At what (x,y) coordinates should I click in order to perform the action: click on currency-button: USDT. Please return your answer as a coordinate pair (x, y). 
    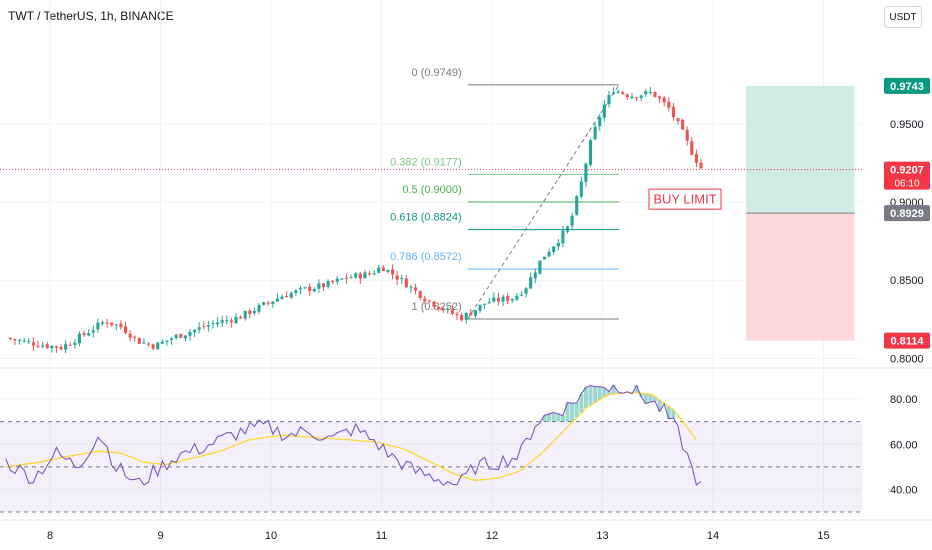
    Looking at the image, I should click on (903, 17).